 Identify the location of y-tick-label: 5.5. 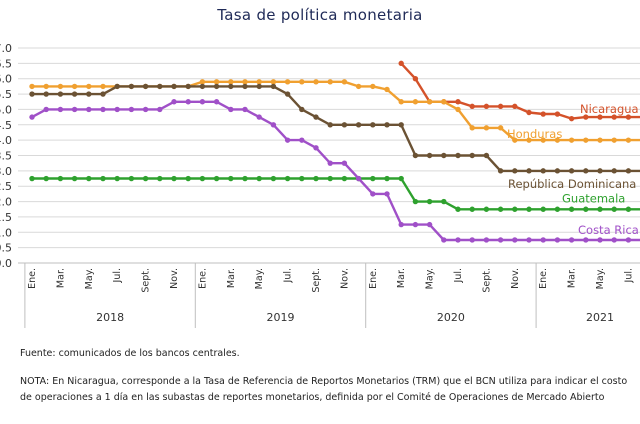
(6, 94).